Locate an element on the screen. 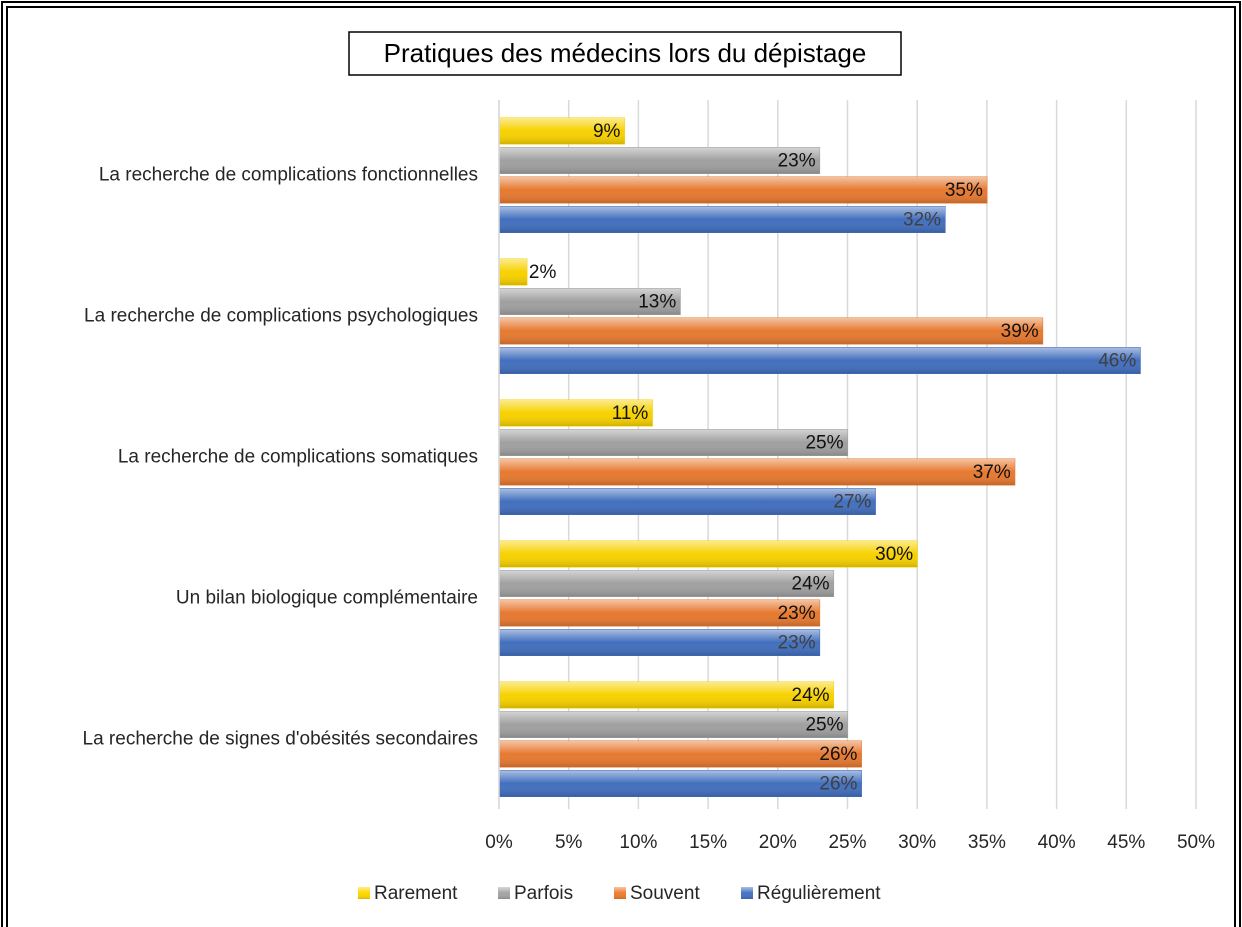 Image resolution: width=1242 pixels, height=927 pixels. data-label: 35% is located at coordinates (964, 190).